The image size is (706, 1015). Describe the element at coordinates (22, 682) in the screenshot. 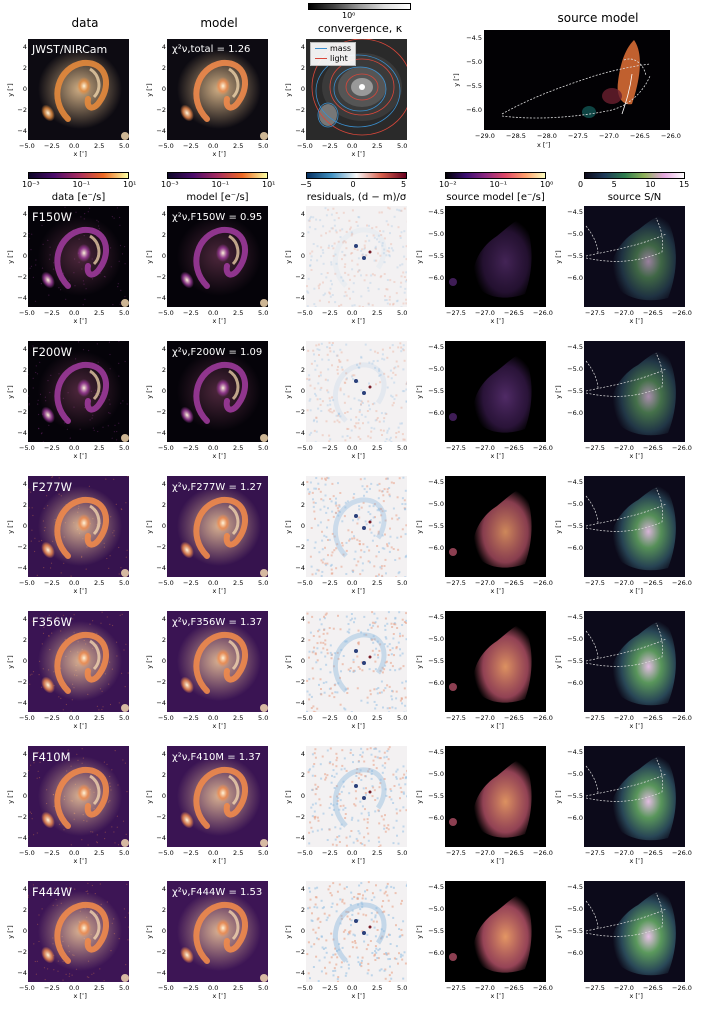

I see `row-f356w-data-ytick: −2` at that location.